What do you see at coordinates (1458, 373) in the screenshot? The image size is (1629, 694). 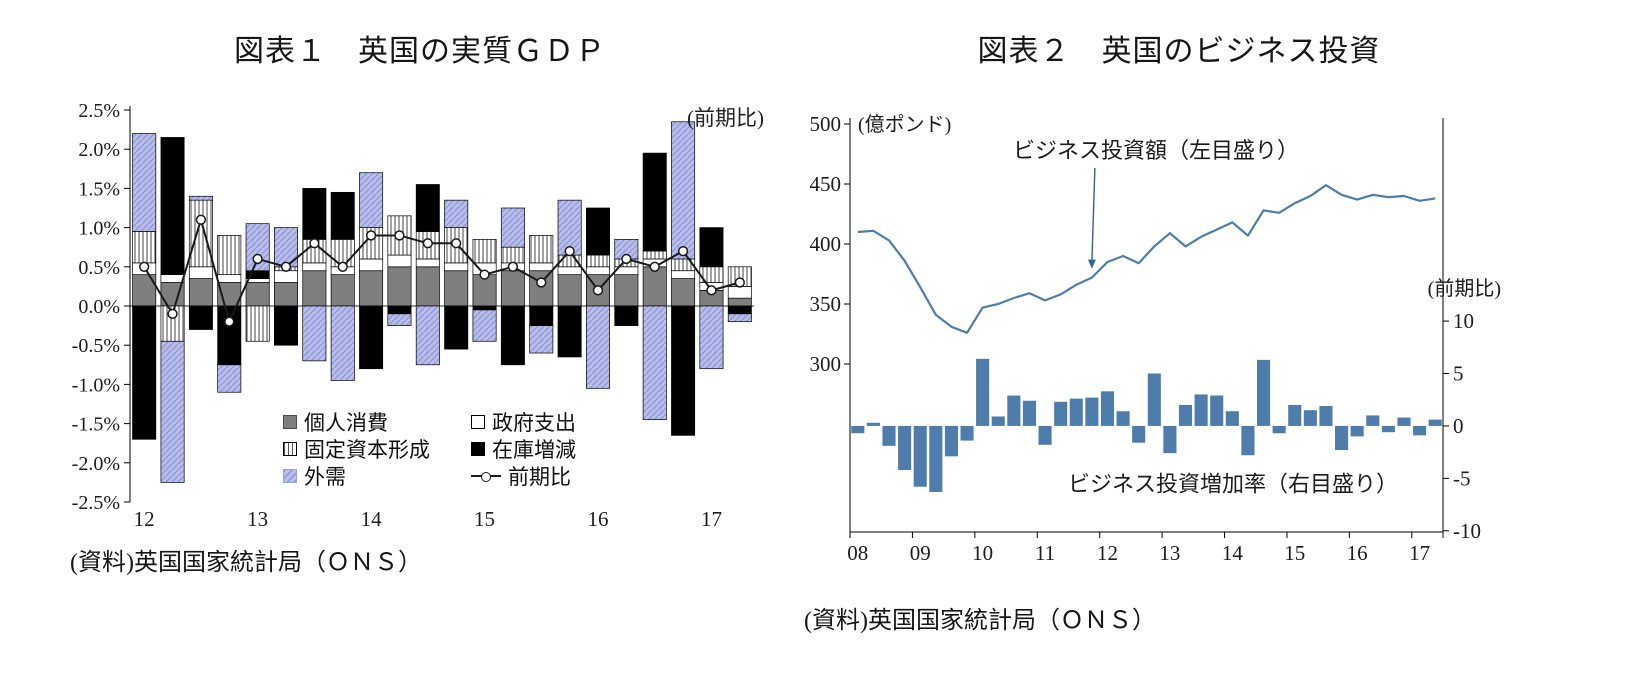 I see `right-axis-tick-label: 5` at bounding box center [1458, 373].